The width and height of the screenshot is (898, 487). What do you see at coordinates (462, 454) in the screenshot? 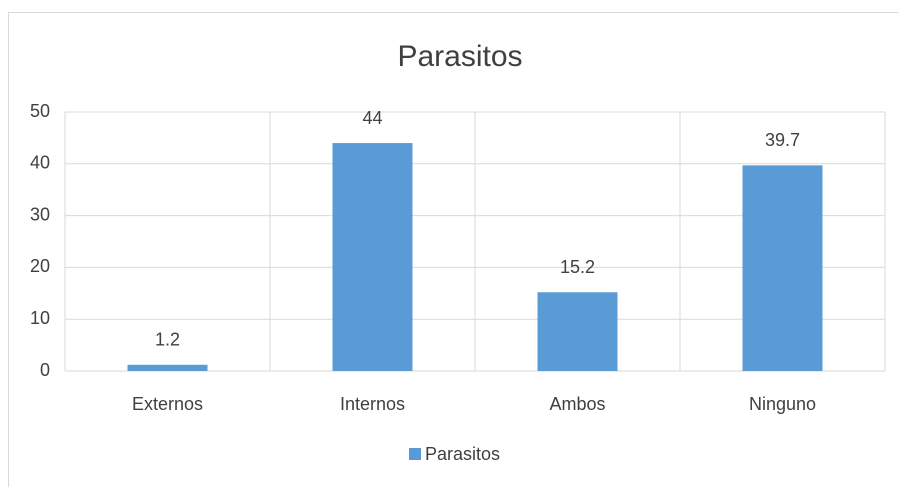
I see `legend-label: Parasitos` at bounding box center [462, 454].